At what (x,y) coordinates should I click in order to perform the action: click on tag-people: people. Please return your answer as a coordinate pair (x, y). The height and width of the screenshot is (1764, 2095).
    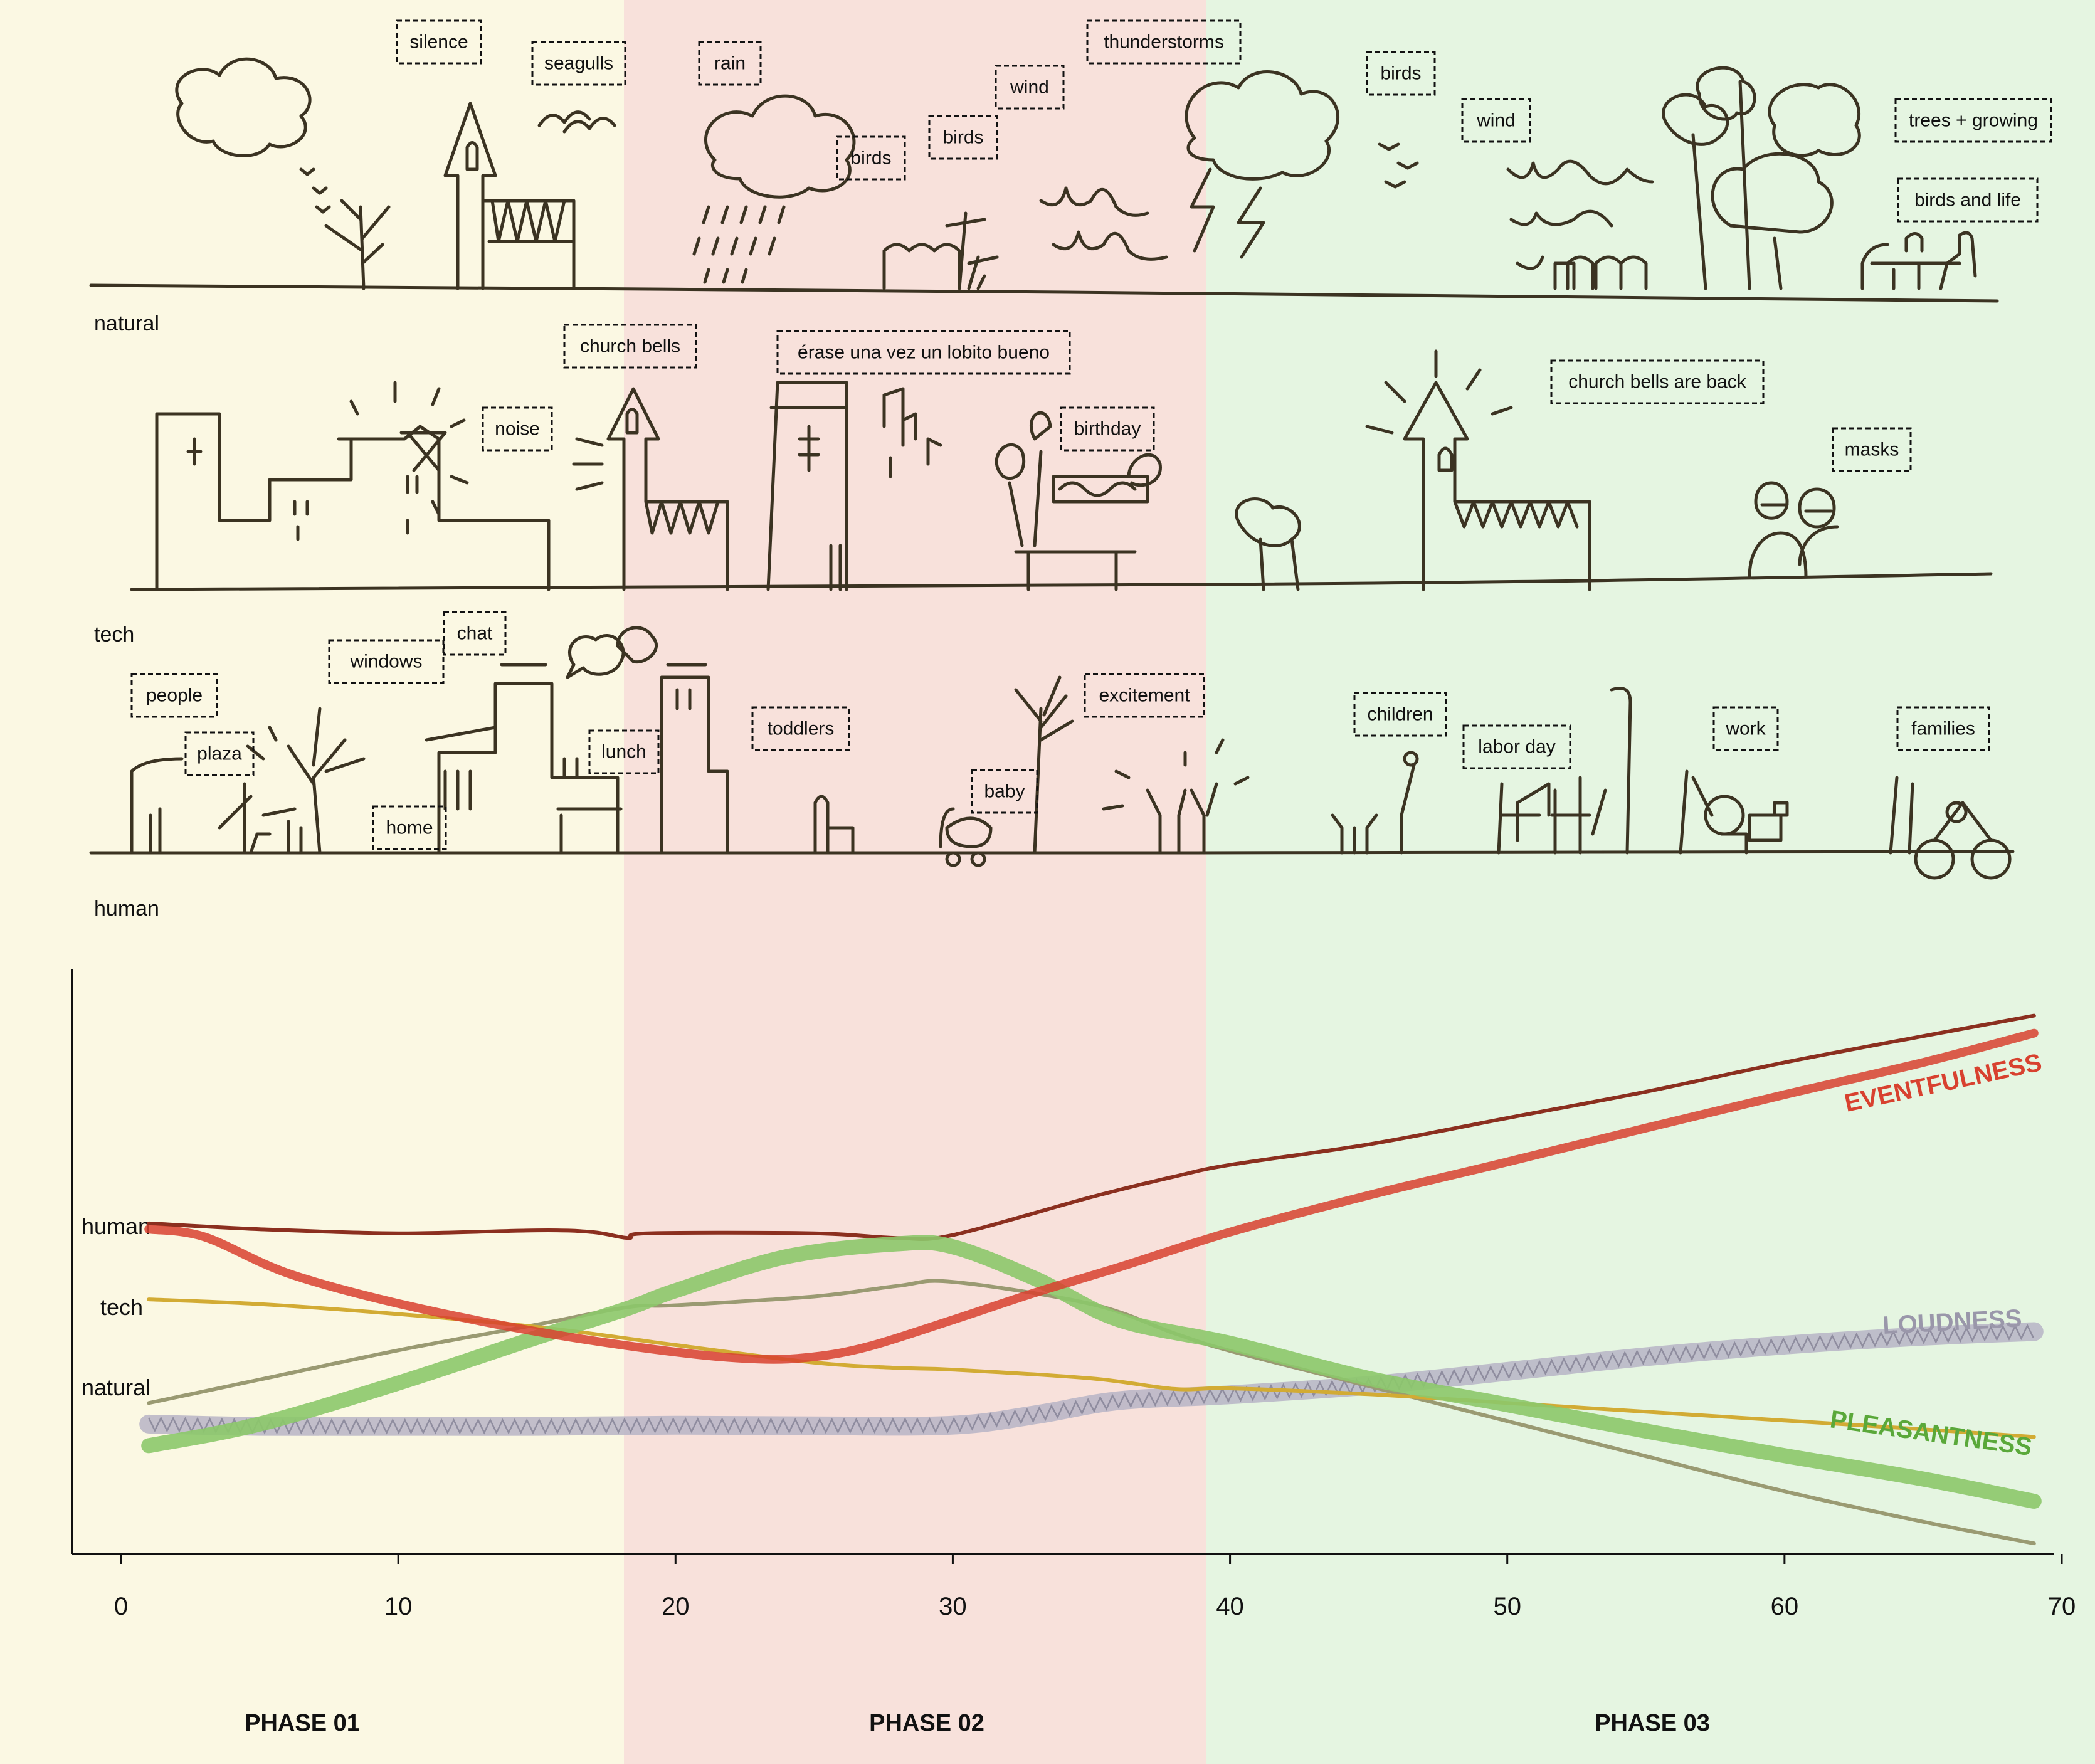
    Looking at the image, I should click on (174, 695).